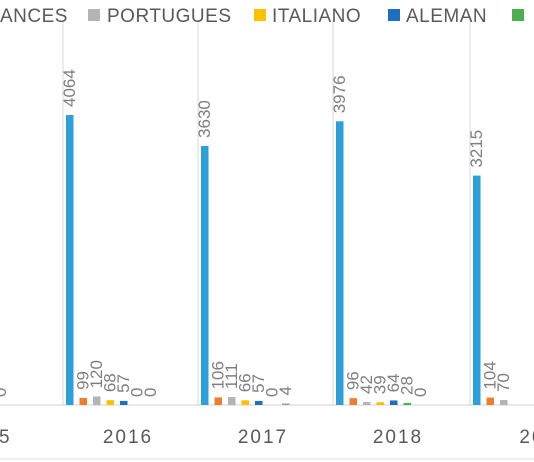  I want to click on x-tick-label: 15, so click(6, 437).